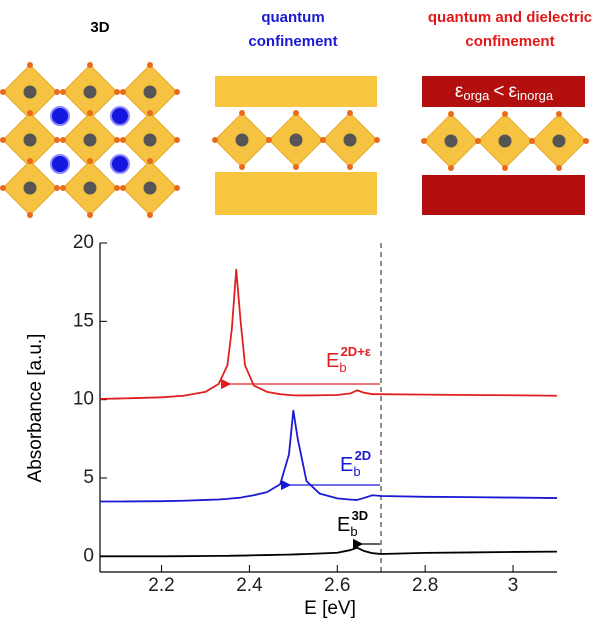 The image size is (609, 623). I want to click on x-tick-label: 2.4, so click(249, 585).